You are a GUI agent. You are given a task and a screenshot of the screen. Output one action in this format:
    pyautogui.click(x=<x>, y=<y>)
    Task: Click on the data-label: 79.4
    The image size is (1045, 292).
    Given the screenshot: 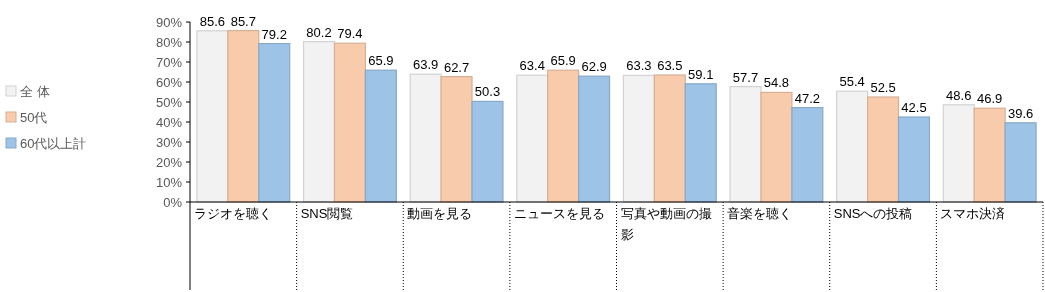 What is the action you would take?
    pyautogui.click(x=350, y=34)
    